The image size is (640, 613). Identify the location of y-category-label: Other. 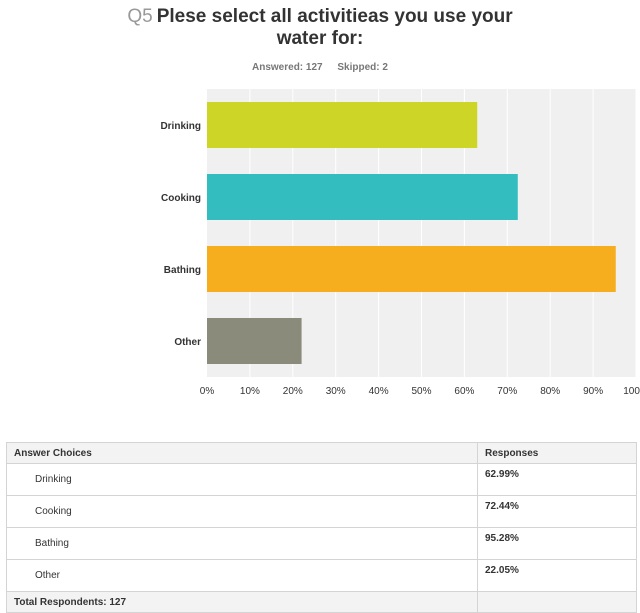
(187, 342).